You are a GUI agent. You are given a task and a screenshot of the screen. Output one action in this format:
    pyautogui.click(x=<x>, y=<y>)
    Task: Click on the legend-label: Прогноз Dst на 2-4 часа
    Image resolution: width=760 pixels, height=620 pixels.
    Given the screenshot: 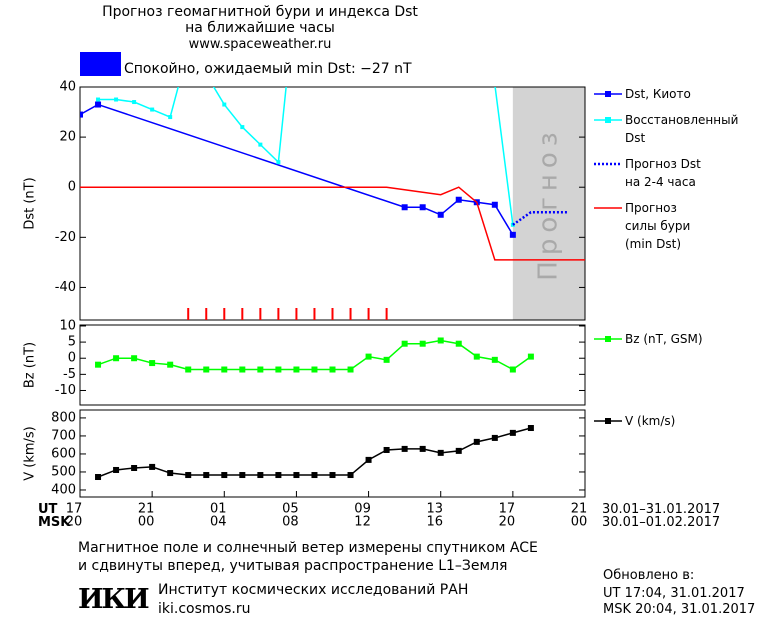 What is the action you would take?
    pyautogui.click(x=663, y=173)
    